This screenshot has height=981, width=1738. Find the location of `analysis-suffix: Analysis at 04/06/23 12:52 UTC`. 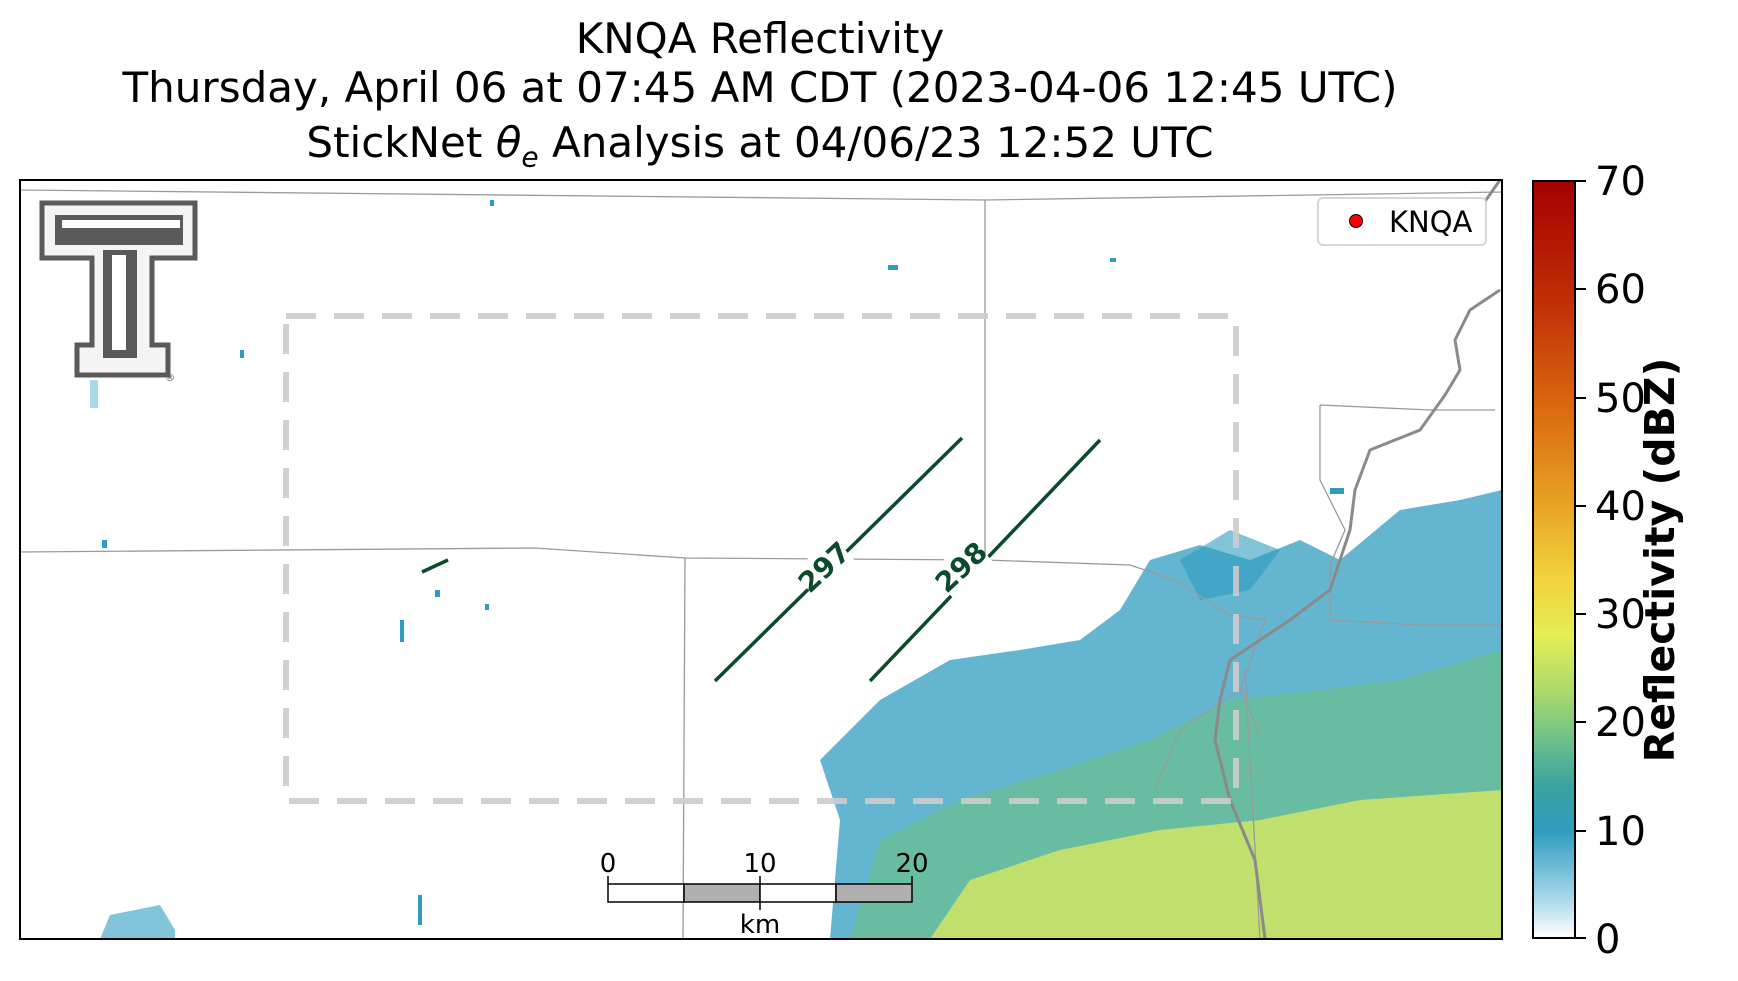

analysis-suffix: Analysis at 04/06/23 12:52 UTC is located at coordinates (876, 142).